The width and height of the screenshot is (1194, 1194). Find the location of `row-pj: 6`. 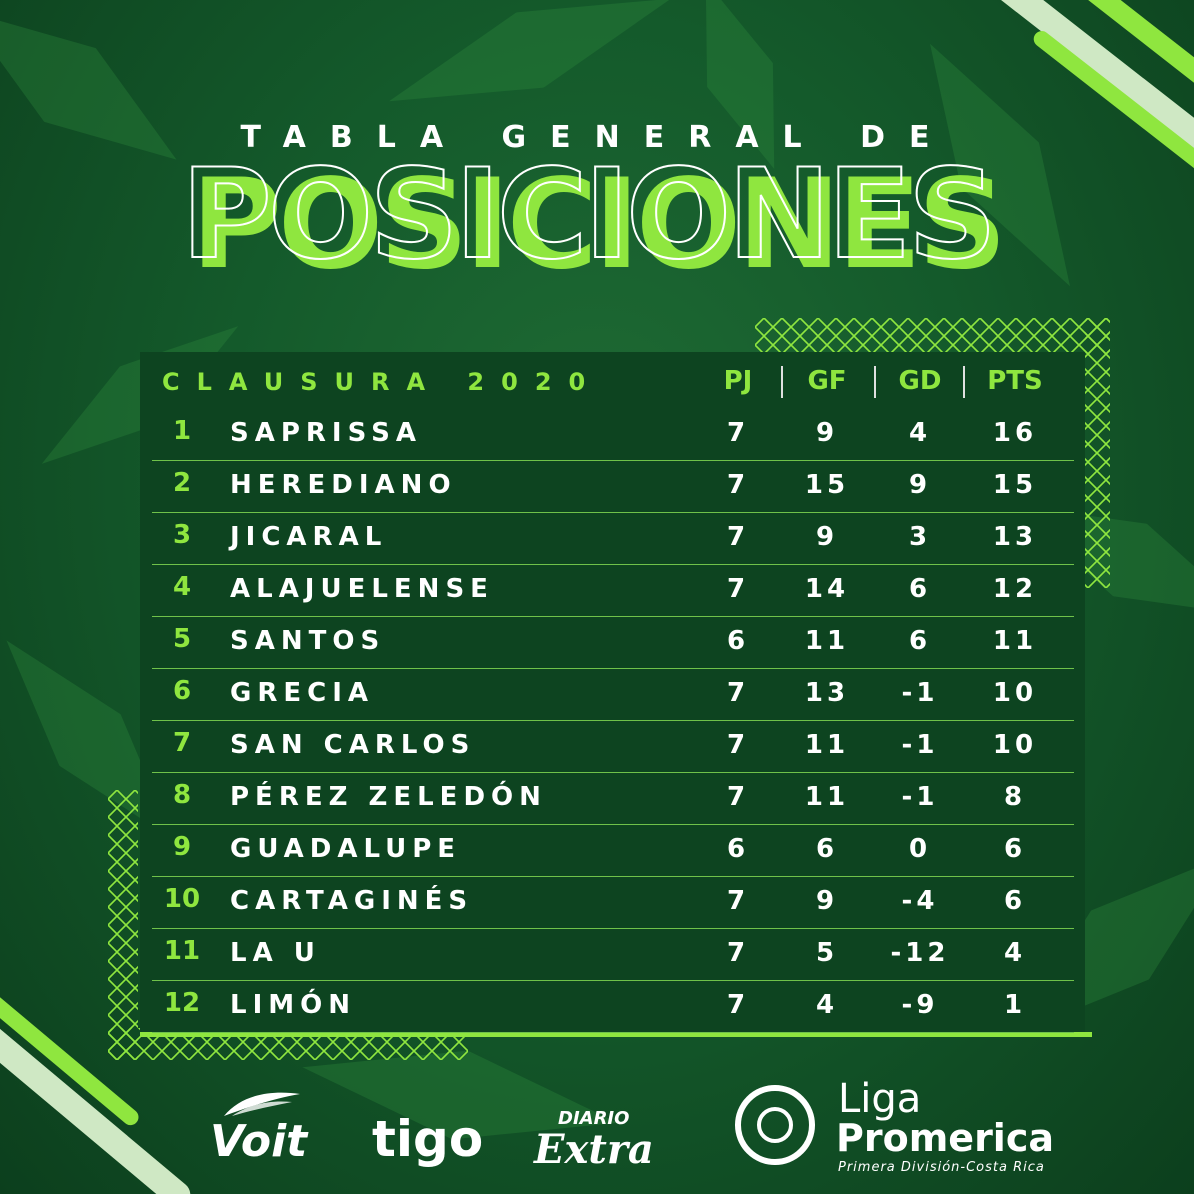

row-pj: 6 is located at coordinates (738, 641).